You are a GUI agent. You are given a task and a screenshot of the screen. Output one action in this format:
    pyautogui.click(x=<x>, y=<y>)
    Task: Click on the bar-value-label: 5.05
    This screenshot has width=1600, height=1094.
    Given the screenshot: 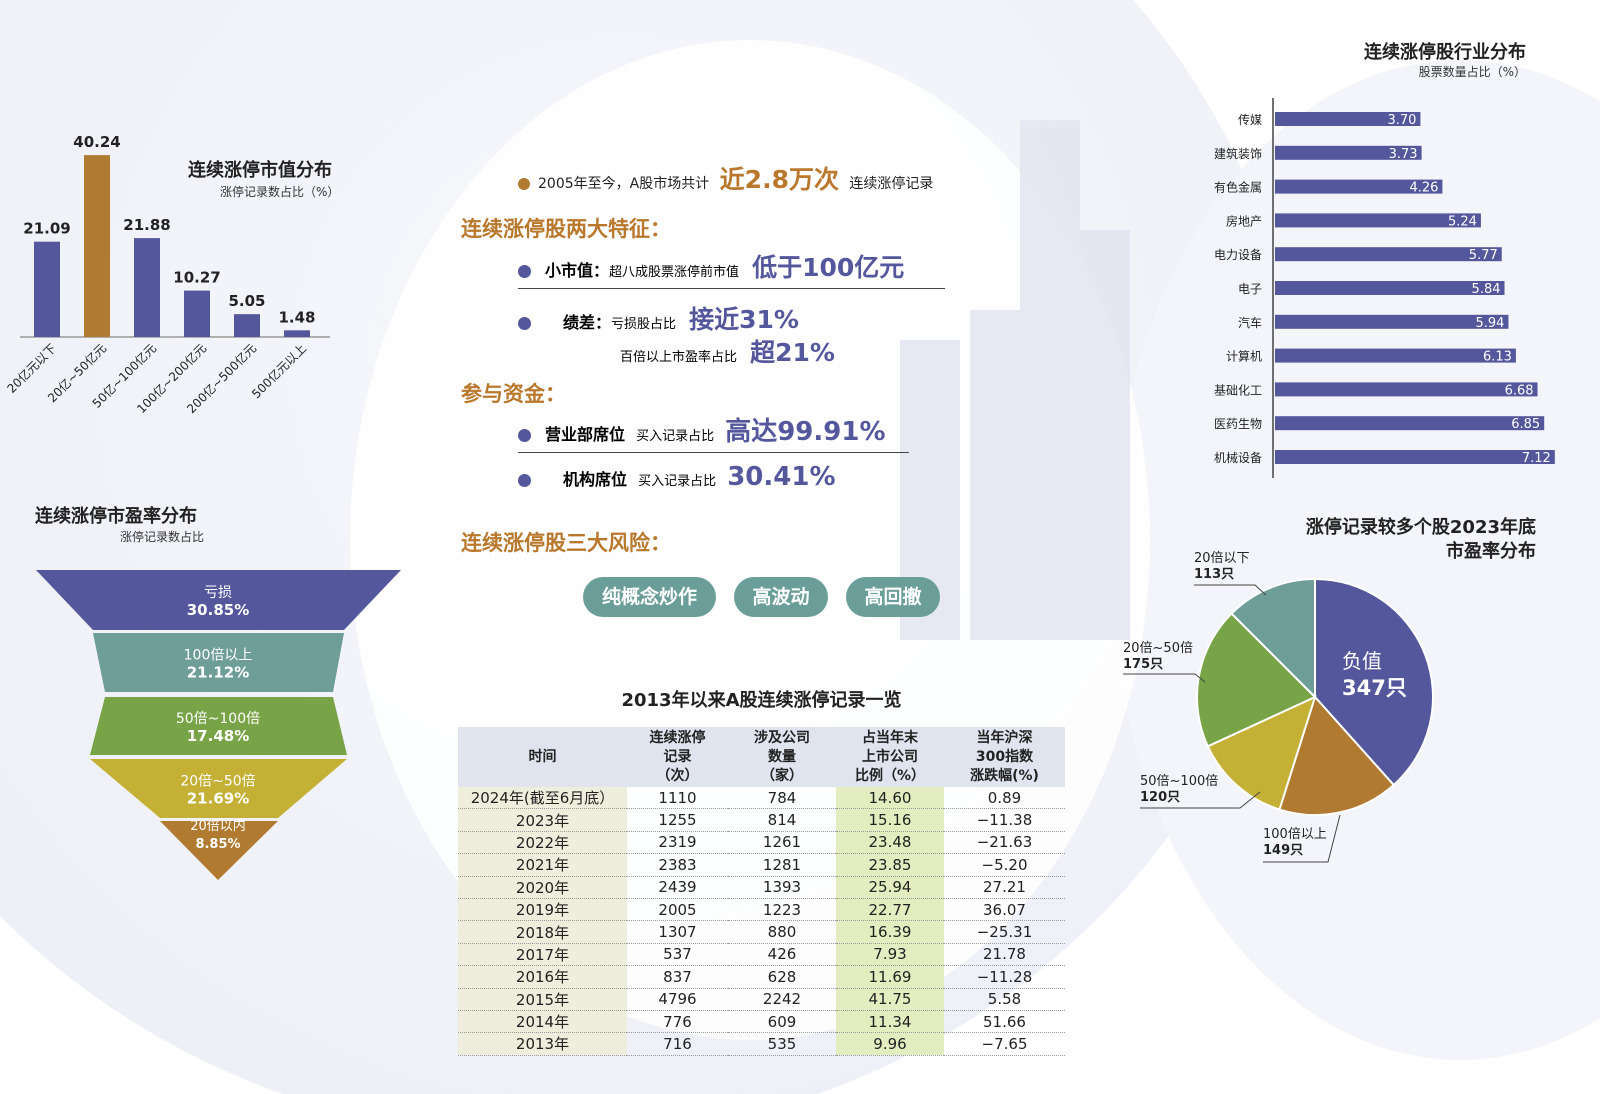 What is the action you would take?
    pyautogui.click(x=246, y=301)
    